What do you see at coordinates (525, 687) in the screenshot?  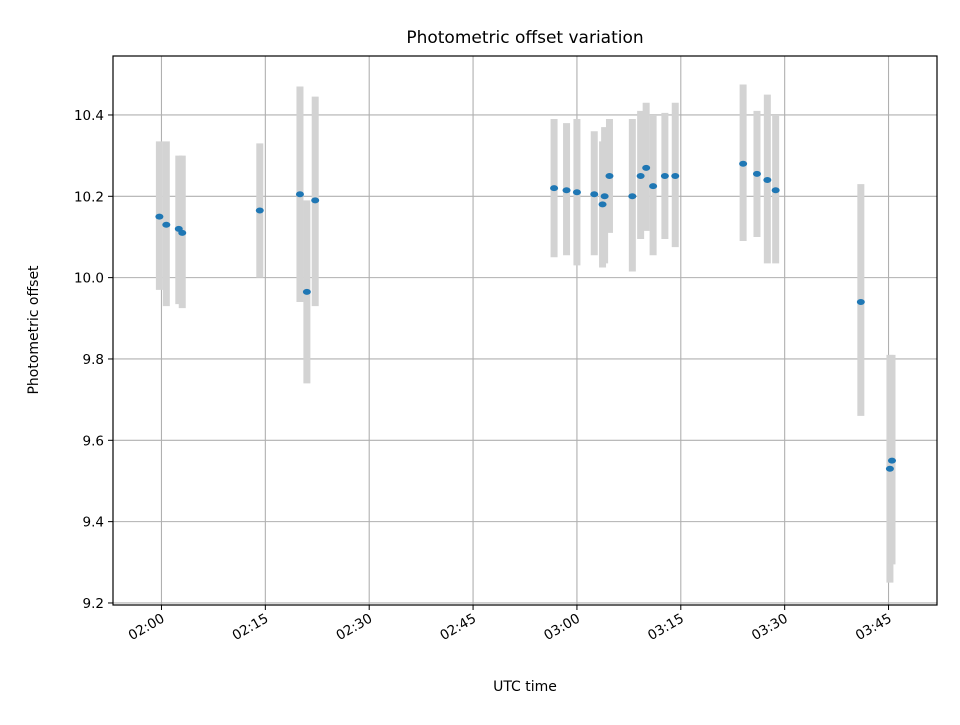 I see `x-axis-label: UTC time` at bounding box center [525, 687].